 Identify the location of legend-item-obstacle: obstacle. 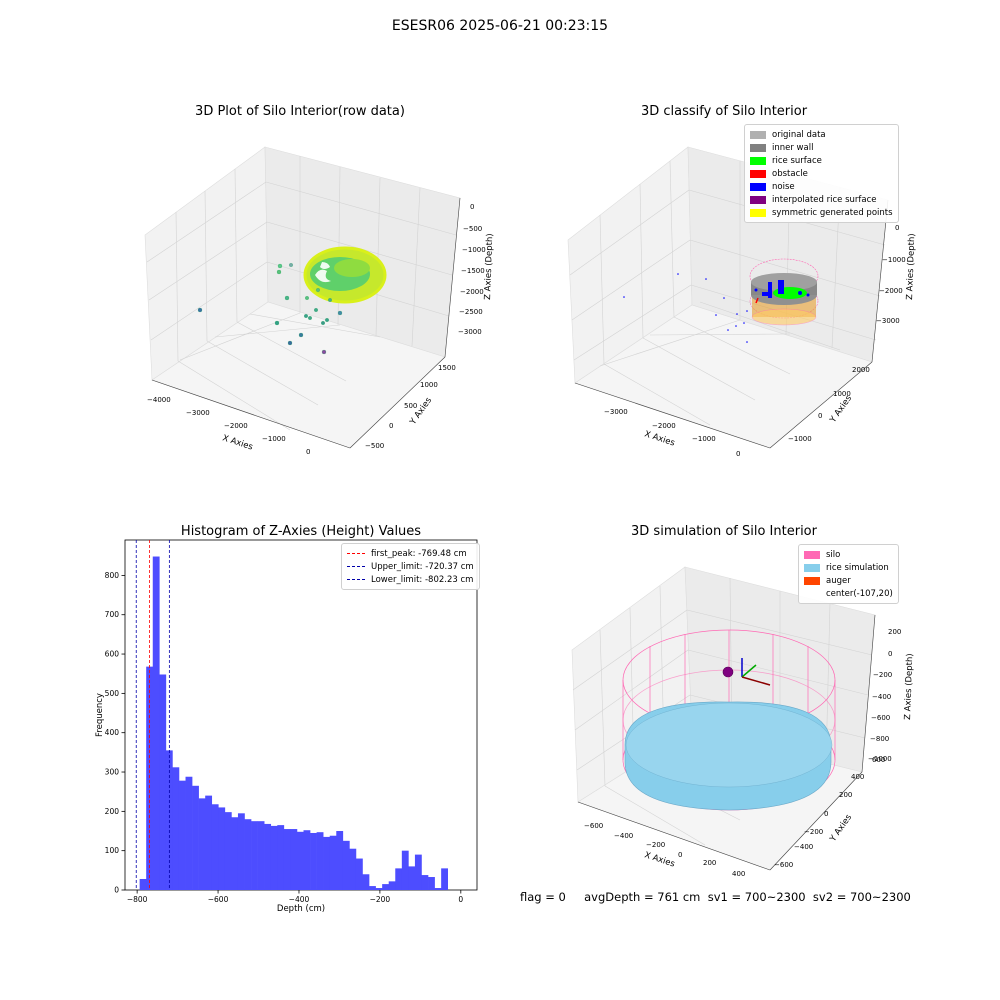
(821, 173).